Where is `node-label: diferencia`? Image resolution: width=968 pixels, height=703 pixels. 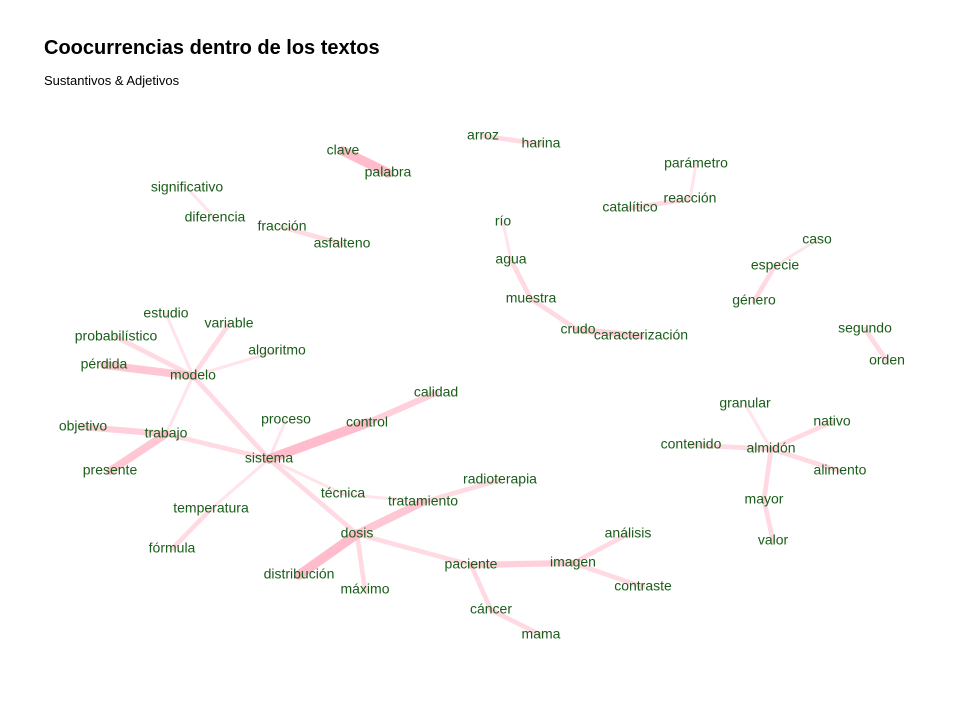 node-label: diferencia is located at coordinates (215, 217).